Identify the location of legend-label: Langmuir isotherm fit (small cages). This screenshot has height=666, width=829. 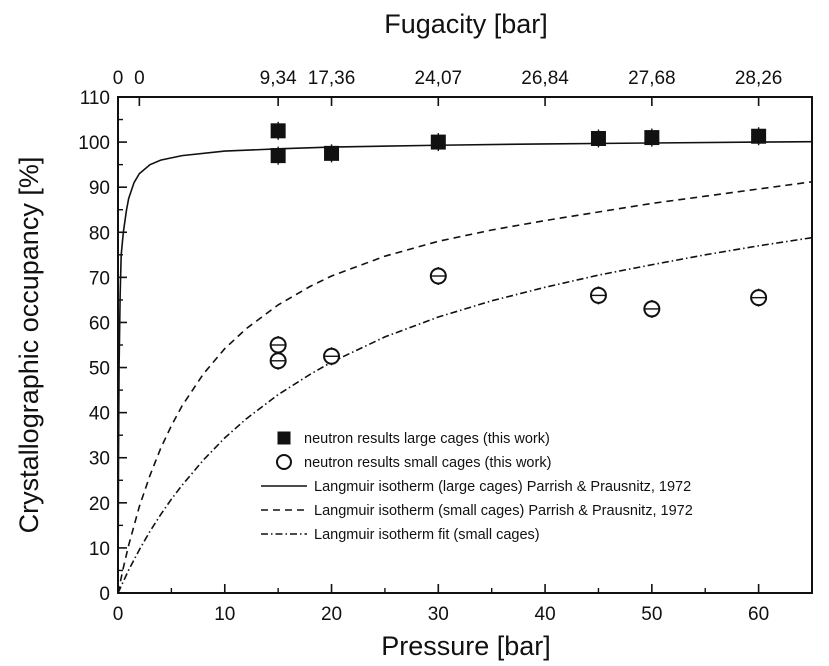
(427, 535).